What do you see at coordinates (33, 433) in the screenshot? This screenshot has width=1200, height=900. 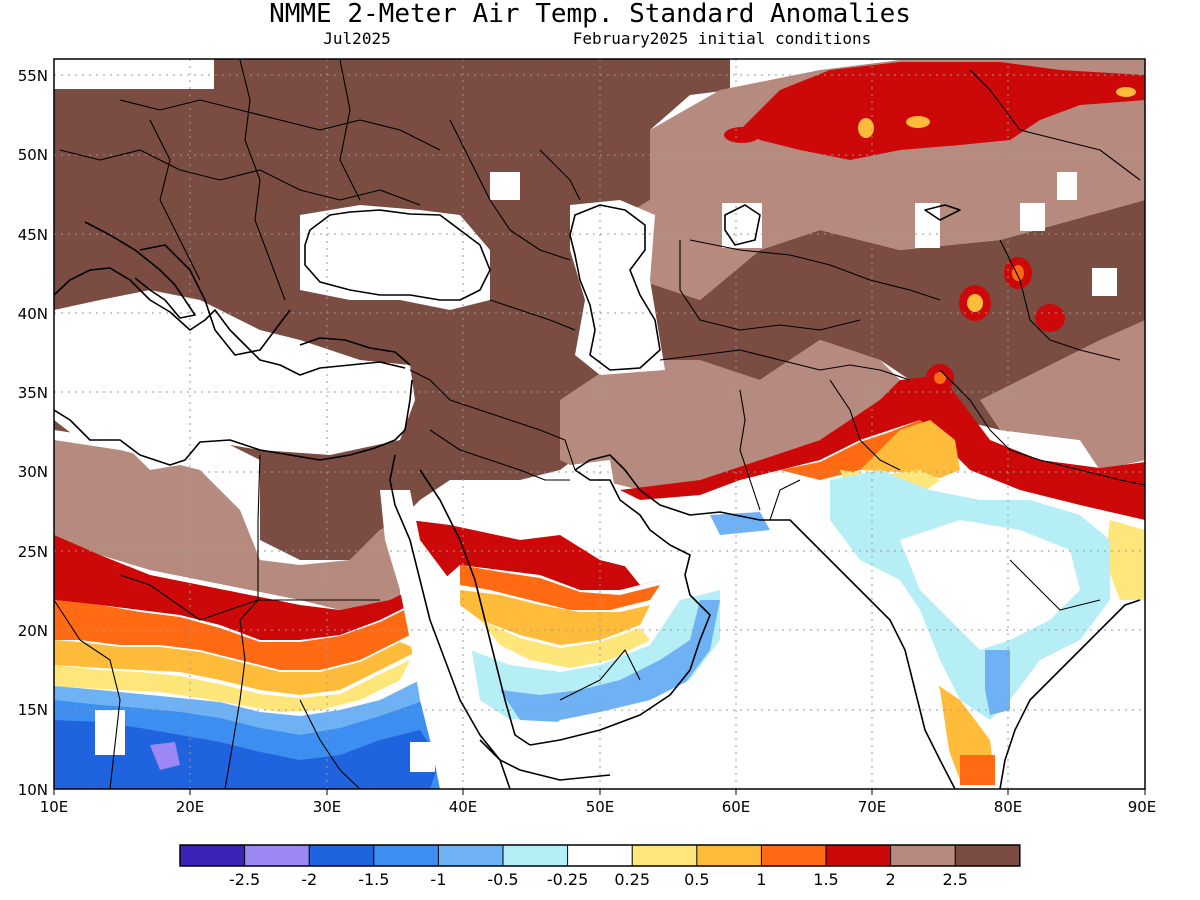 I see `lat-tick-labels: 10N 15N 20N 25N 30N 35N 40N 45N 50N 55N` at bounding box center [33, 433].